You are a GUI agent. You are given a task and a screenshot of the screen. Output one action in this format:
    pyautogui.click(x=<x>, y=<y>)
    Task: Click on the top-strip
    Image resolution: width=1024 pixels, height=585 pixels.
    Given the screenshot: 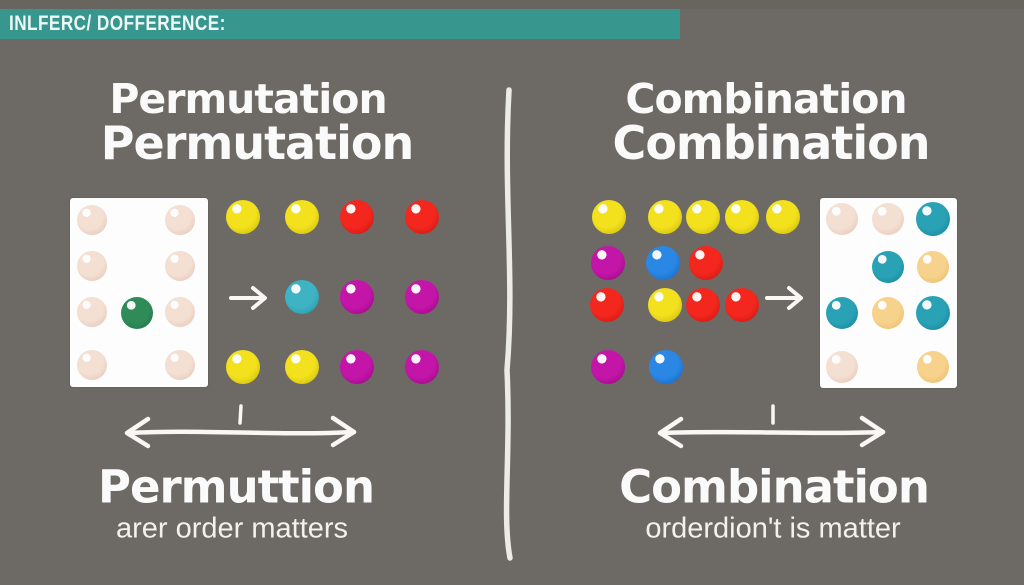 What is the action you would take?
    pyautogui.click(x=512, y=4)
    